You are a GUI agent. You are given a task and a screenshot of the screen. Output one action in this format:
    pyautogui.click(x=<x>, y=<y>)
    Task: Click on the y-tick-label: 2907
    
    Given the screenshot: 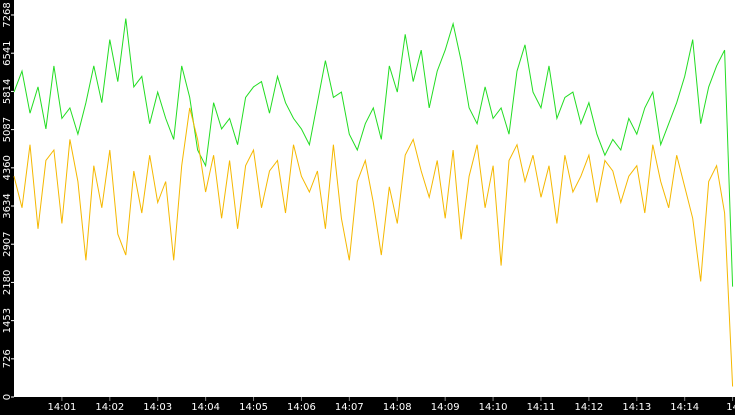 What is the action you would take?
    pyautogui.click(x=7, y=243)
    